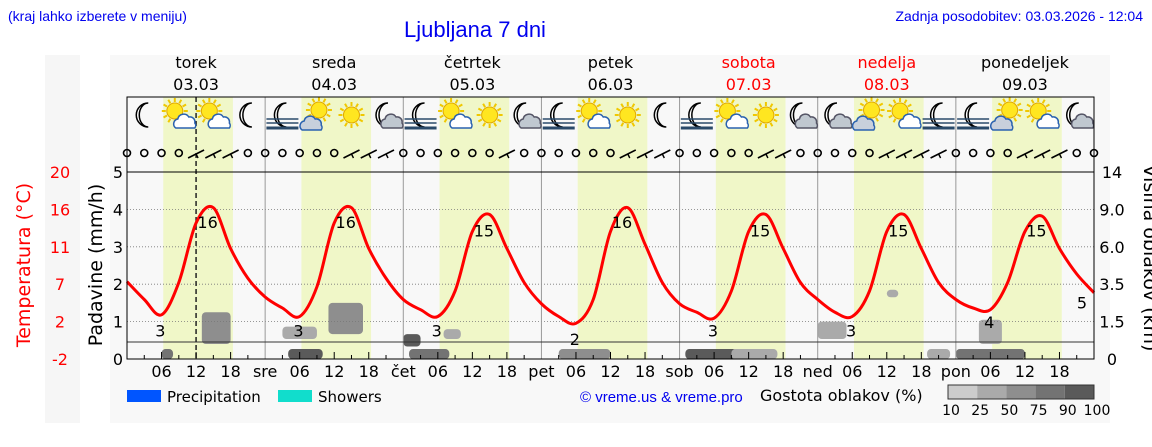  What do you see at coordinates (956, 371) in the screenshot?
I see `x-day-label: pon` at bounding box center [956, 371].